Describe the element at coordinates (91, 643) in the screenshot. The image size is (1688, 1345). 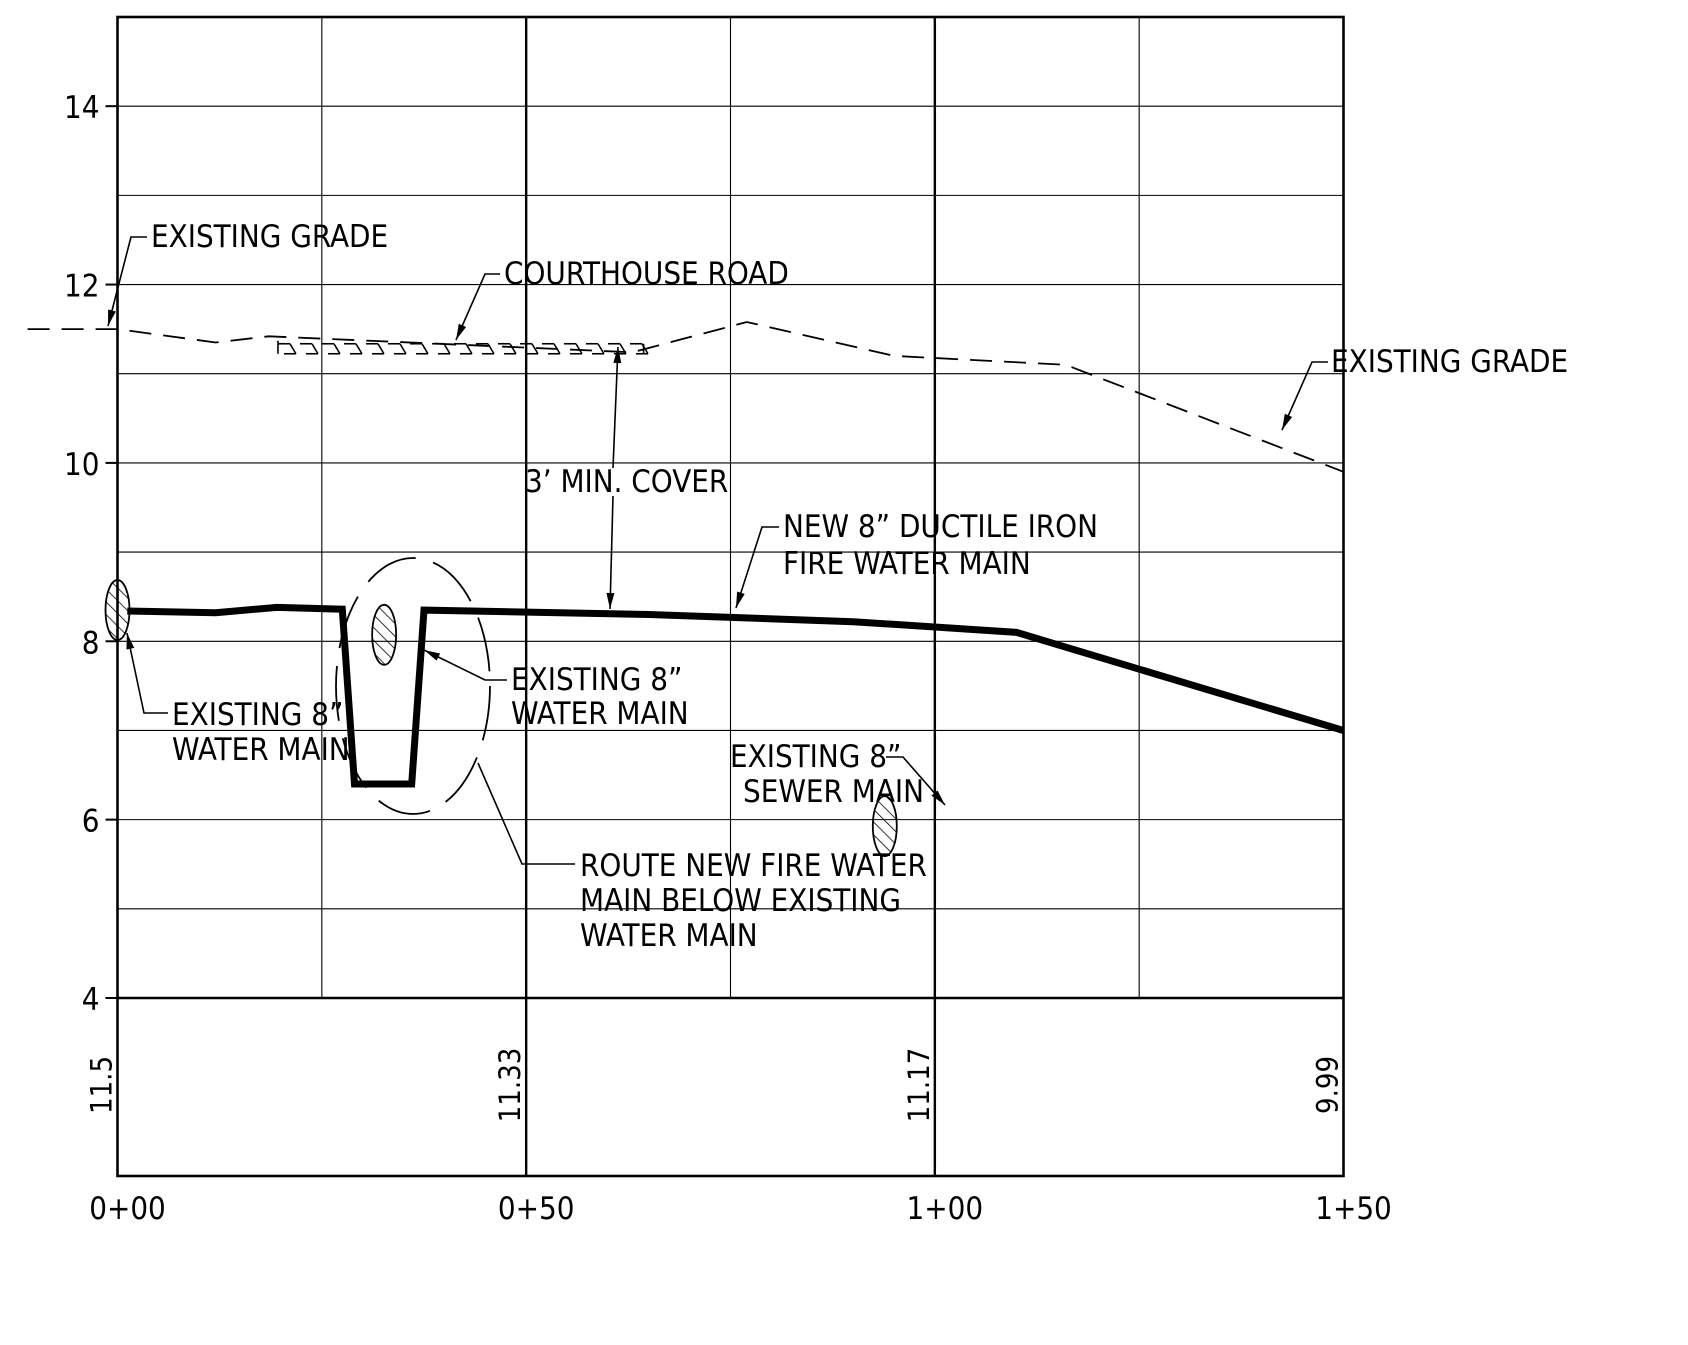
I see `y-tick-label: 8` at that location.